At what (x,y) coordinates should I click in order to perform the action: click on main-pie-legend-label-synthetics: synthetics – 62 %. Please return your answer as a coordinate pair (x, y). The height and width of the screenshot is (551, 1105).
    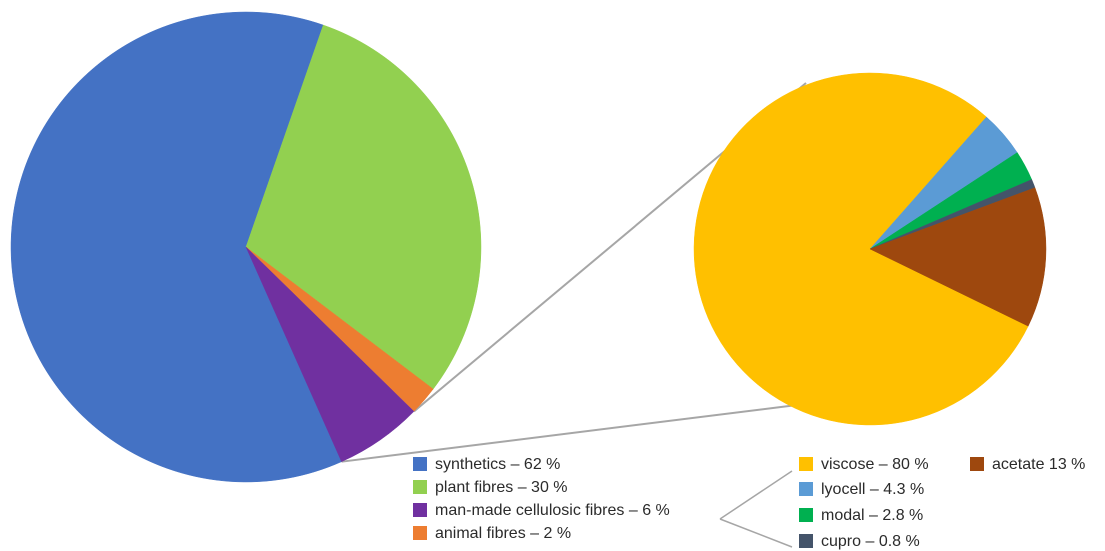
    Looking at the image, I should click on (497, 464).